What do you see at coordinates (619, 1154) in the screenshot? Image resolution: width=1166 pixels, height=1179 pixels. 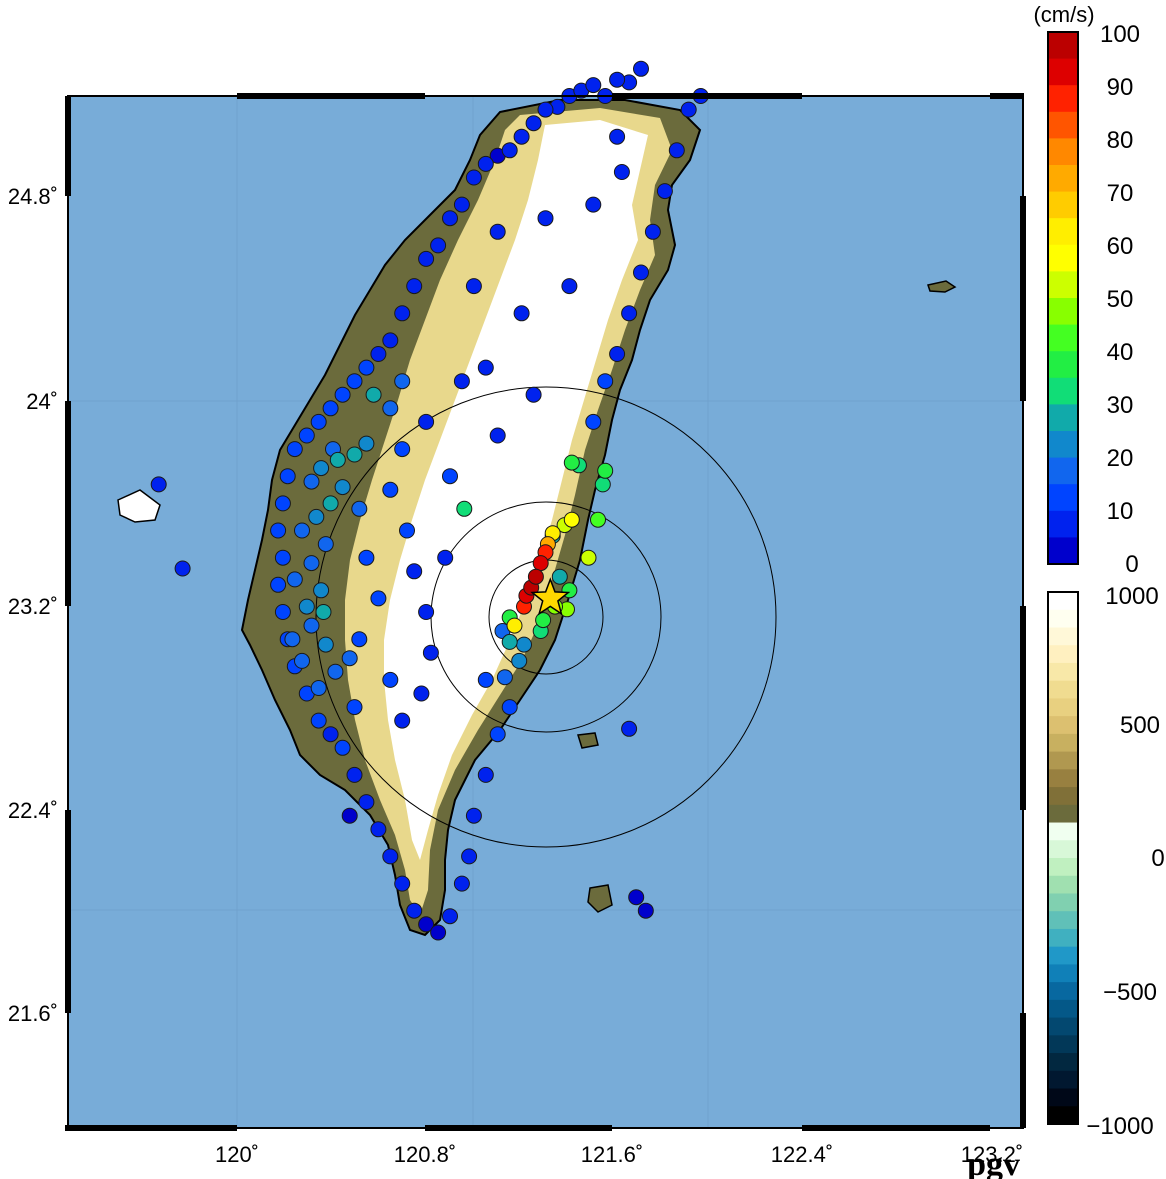 I see `lon-axis-labels: 120˚ 120.8˚ 121.6˚ 122.4˚ 123.2˚` at bounding box center [619, 1154].